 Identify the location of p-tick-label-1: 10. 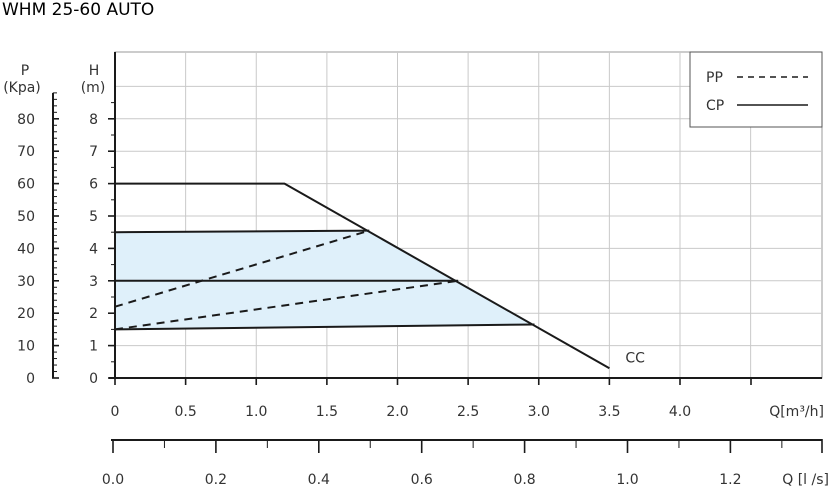
(26, 347).